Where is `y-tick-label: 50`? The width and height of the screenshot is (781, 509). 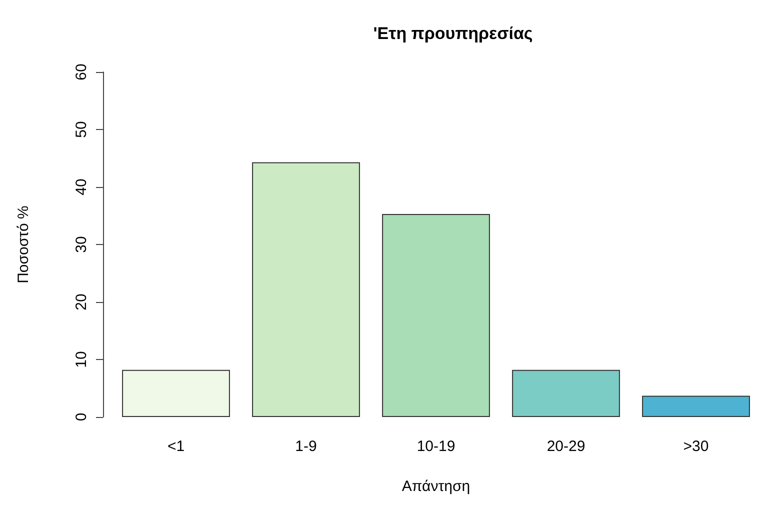
y-tick-label: 50 is located at coordinates (81, 129).